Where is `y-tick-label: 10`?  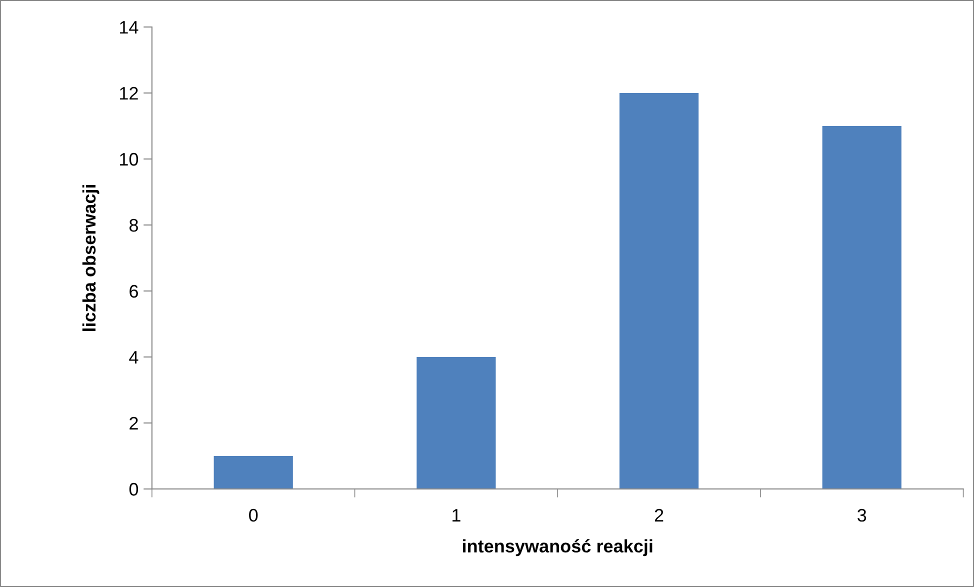
y-tick-label: 10 is located at coordinates (129, 159).